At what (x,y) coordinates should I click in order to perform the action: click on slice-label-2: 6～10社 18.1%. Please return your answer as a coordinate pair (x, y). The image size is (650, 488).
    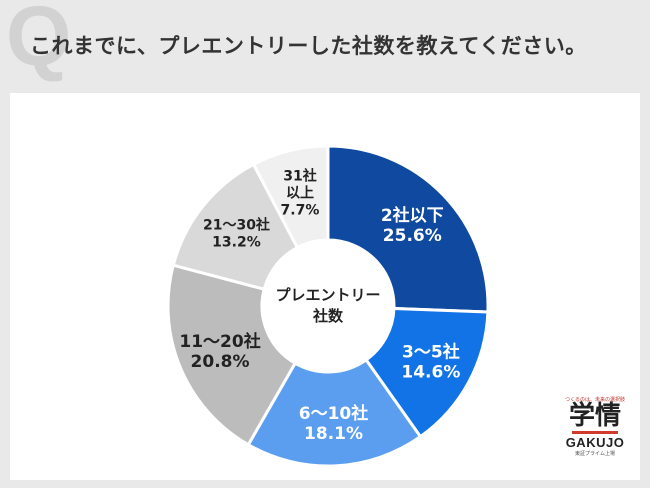
    Looking at the image, I should click on (334, 423).